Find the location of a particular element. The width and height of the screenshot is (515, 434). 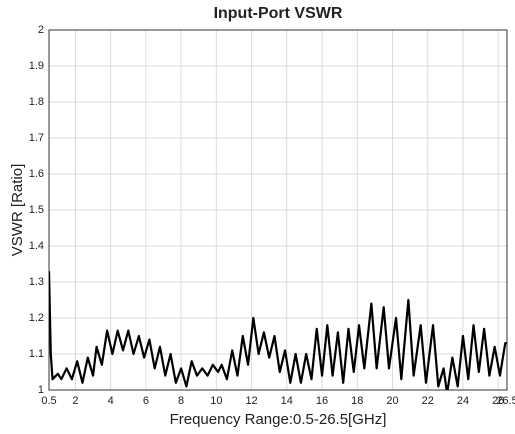

y-tick-label: 1.5 is located at coordinates (36, 210).